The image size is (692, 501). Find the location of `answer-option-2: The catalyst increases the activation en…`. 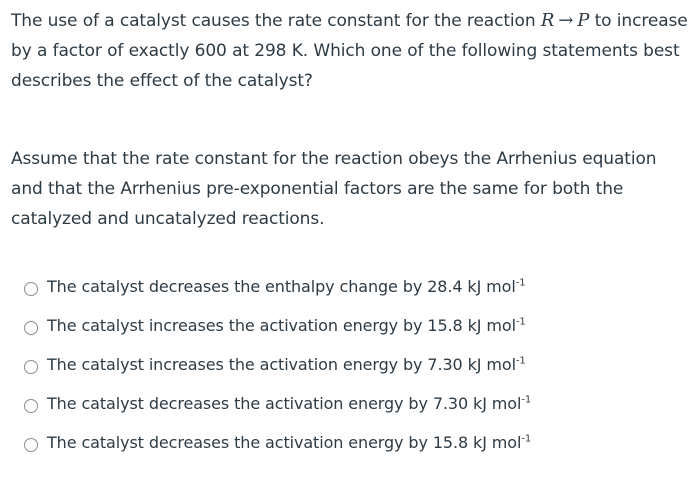

answer-option-2: The catalyst increases the activation en… is located at coordinates (354, 325).